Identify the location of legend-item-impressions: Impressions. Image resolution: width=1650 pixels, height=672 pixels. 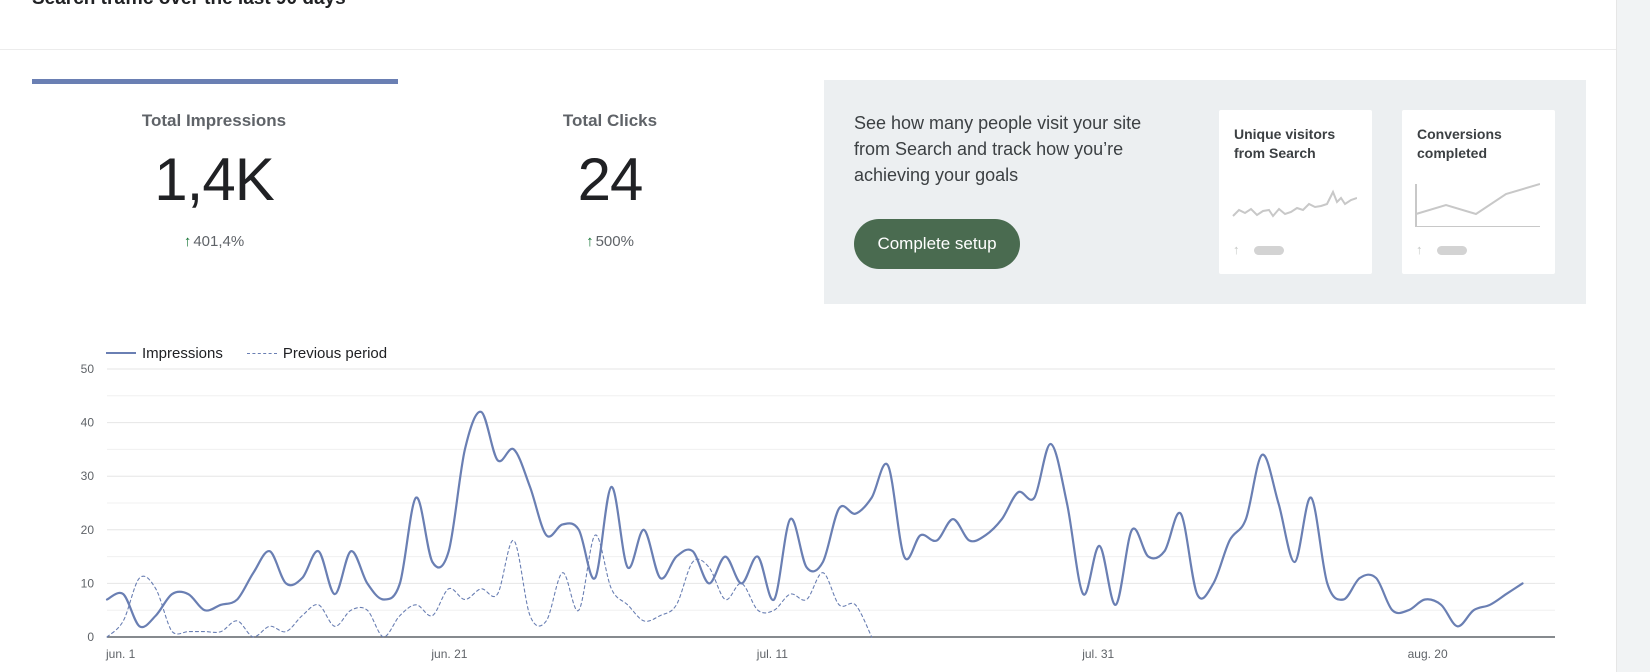
(164, 353).